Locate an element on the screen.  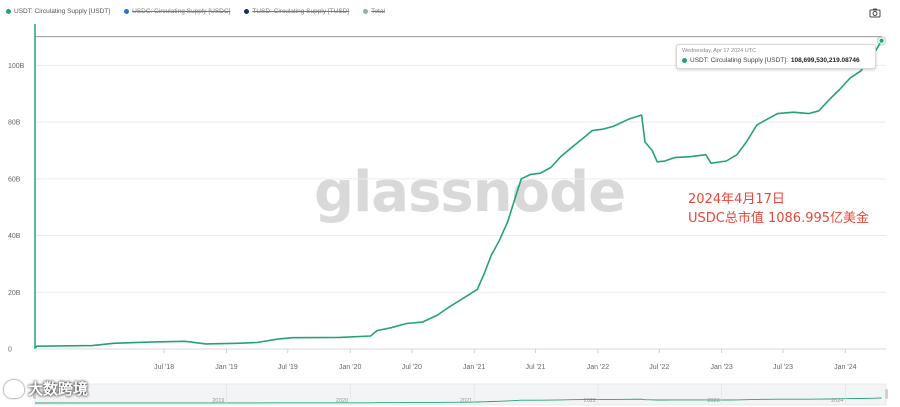
x-tick-label: Jan '22 is located at coordinates (598, 367).